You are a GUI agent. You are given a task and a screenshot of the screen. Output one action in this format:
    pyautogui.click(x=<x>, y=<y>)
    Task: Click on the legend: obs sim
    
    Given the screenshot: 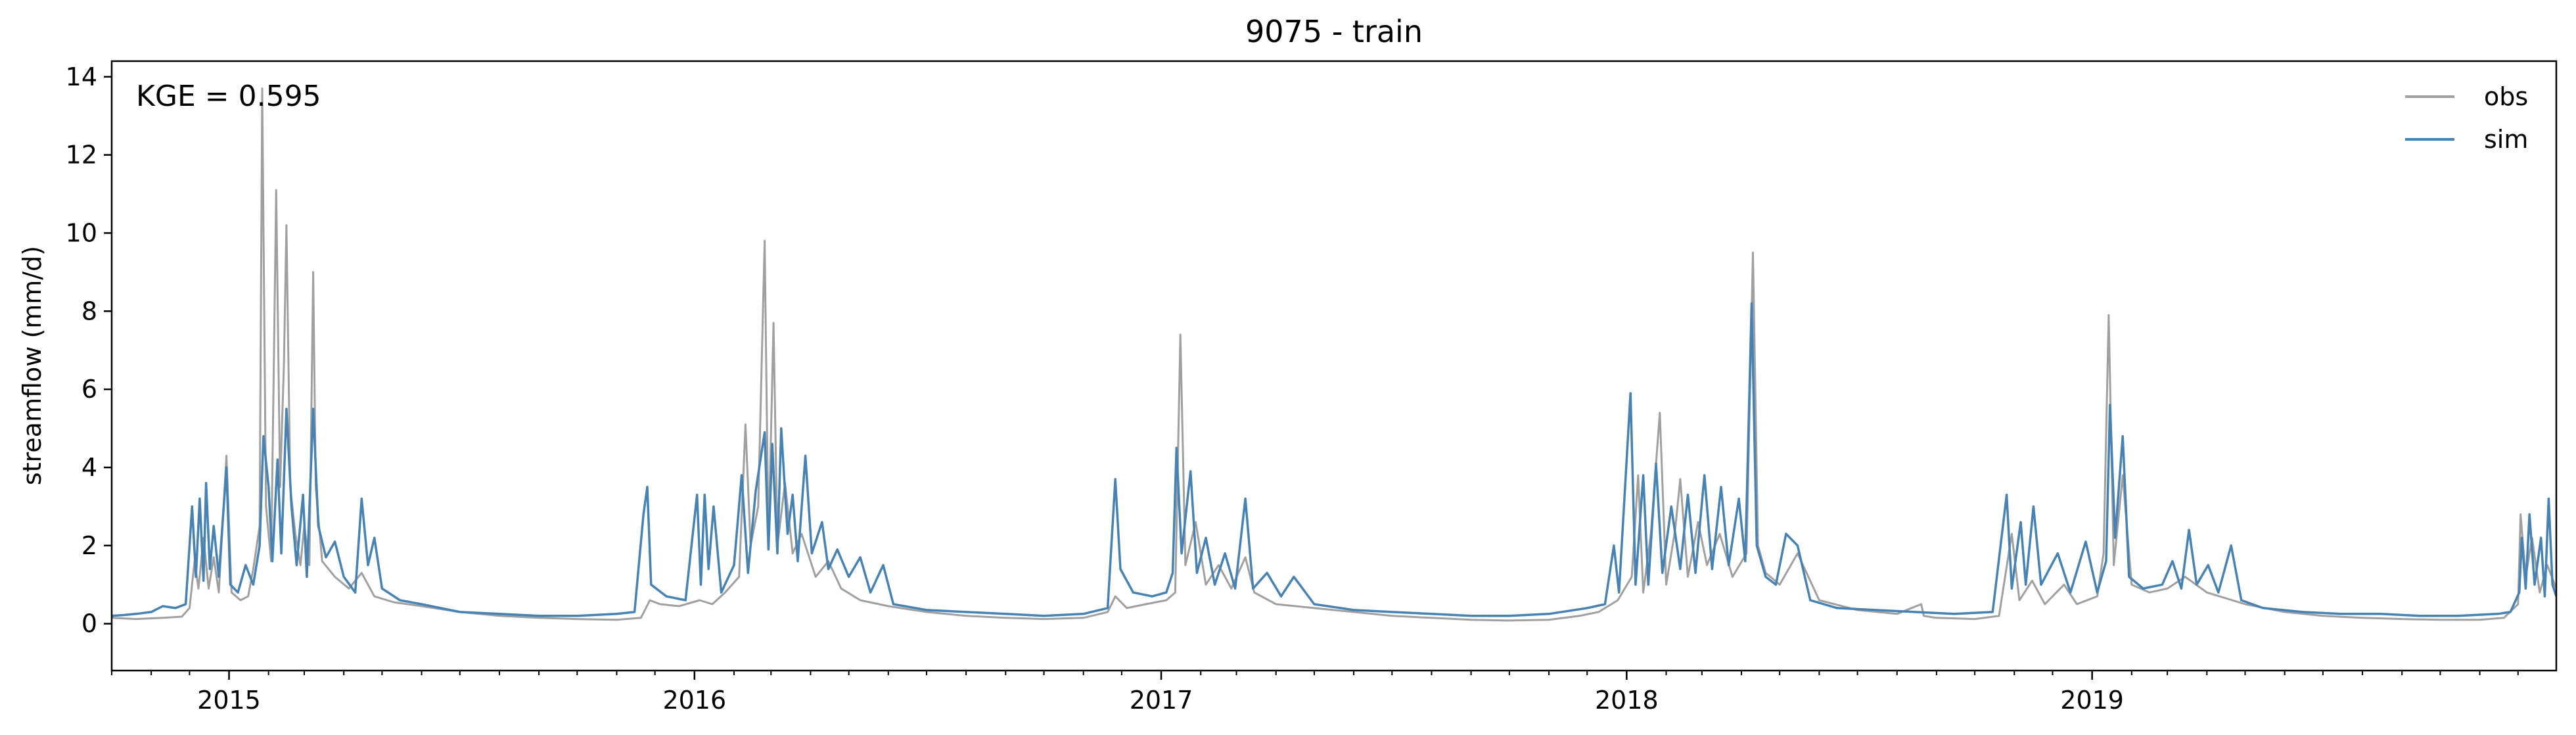 What is the action you would take?
    pyautogui.click(x=2466, y=118)
    